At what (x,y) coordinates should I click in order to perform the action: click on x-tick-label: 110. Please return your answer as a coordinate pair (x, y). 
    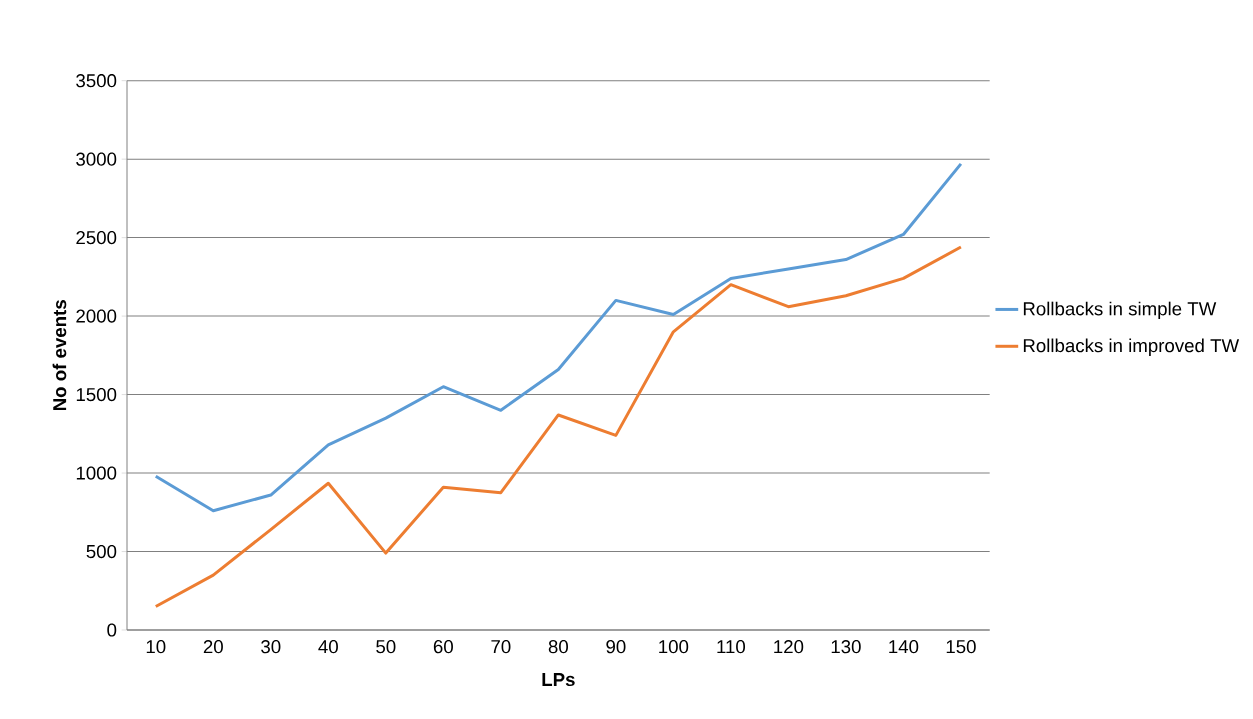
    Looking at the image, I should click on (731, 647).